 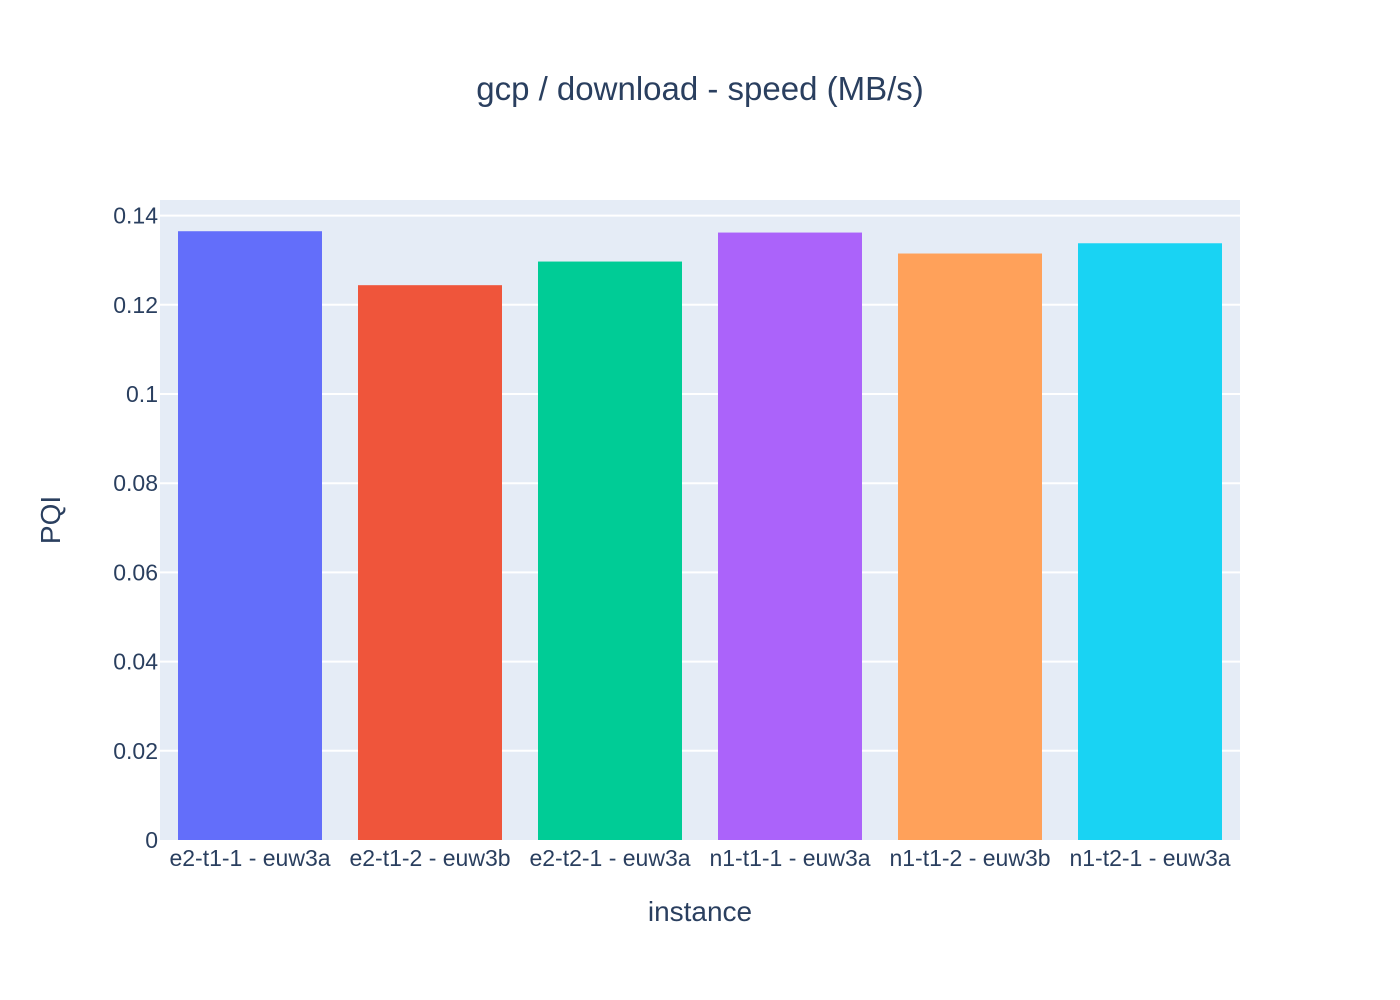 What do you see at coordinates (429, 858) in the screenshot?
I see `x-tick-label: e2-t1-2 - euw3b` at bounding box center [429, 858].